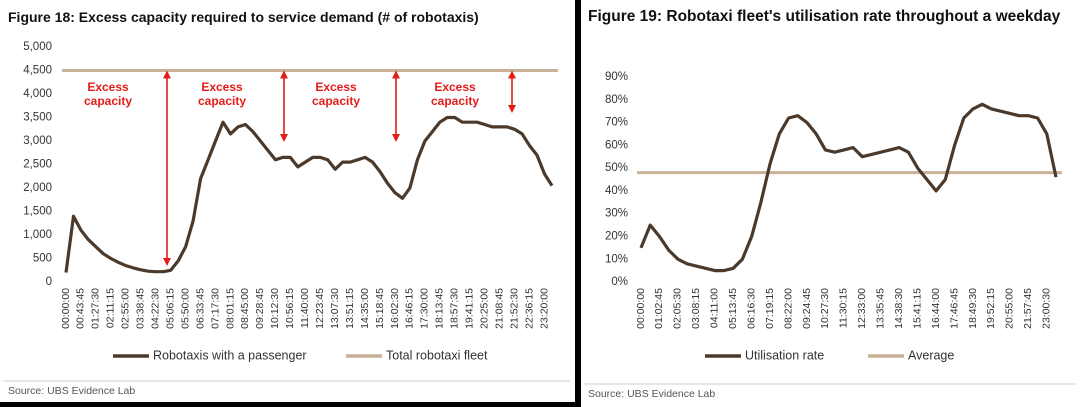 Image resolution: width=1080 pixels, height=407 pixels. What do you see at coordinates (991, 308) in the screenshot?
I see `x-tick-label: 19:52:15` at bounding box center [991, 308].